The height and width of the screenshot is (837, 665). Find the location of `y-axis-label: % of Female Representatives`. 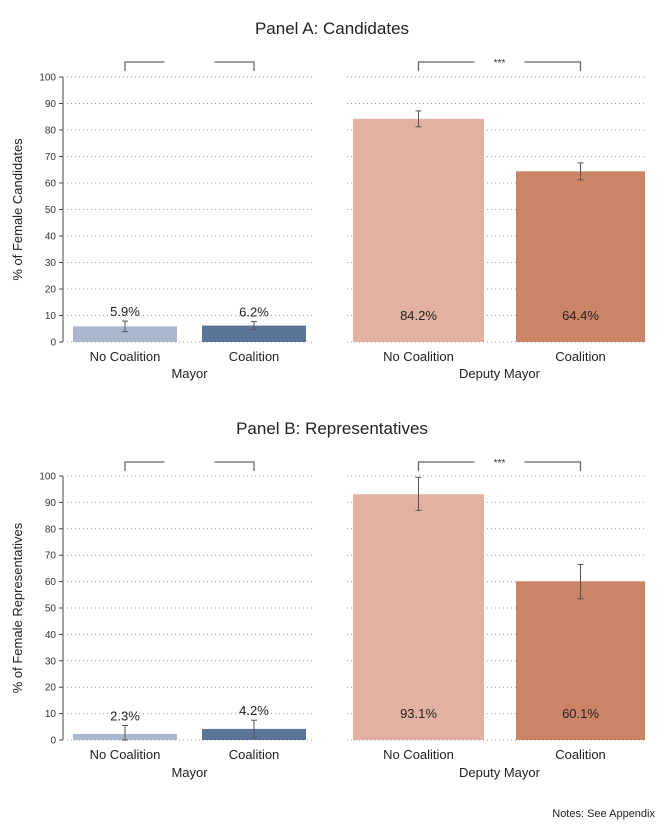

y-axis-label: % of Female Representatives is located at coordinates (17, 607).